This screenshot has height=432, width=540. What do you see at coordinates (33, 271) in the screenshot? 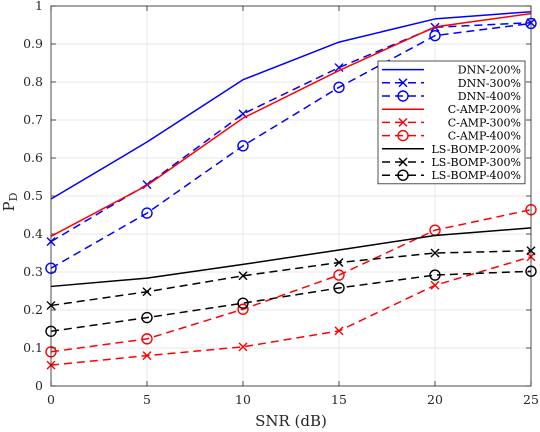
I see `y-tick-label: 0.3` at bounding box center [33, 271].